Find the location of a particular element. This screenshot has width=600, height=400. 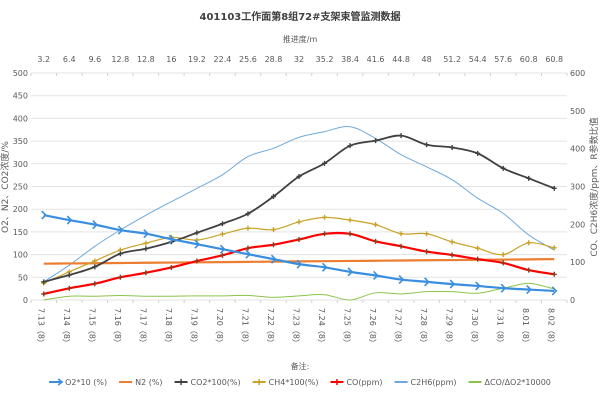

category-label: 7.23（8） is located at coordinates (296, 327).